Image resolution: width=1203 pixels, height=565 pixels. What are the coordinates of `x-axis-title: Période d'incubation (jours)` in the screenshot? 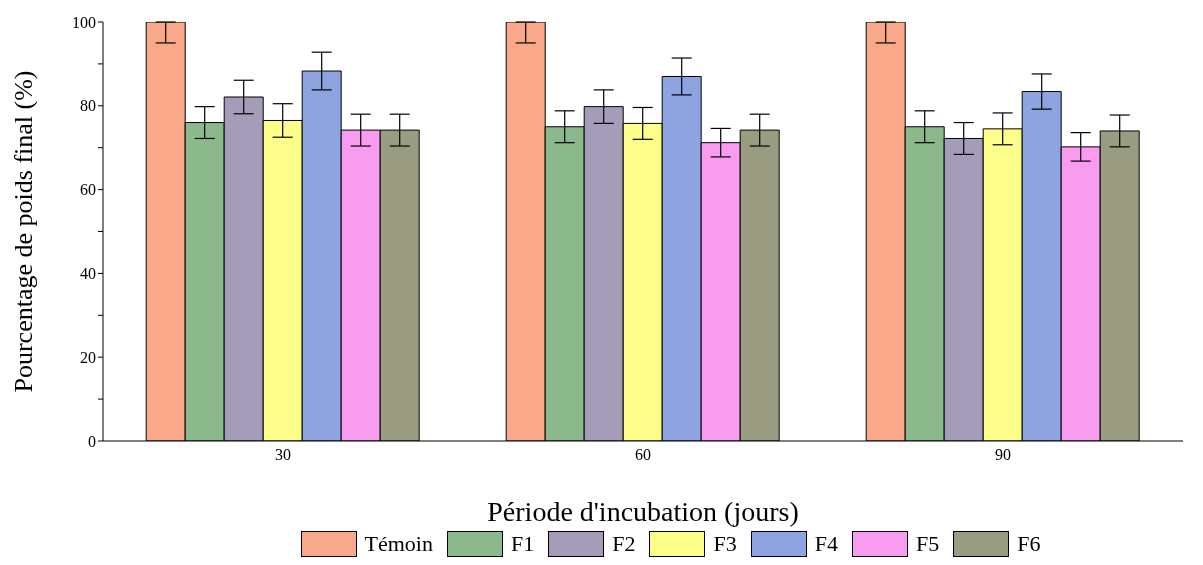 It's located at (643, 511).